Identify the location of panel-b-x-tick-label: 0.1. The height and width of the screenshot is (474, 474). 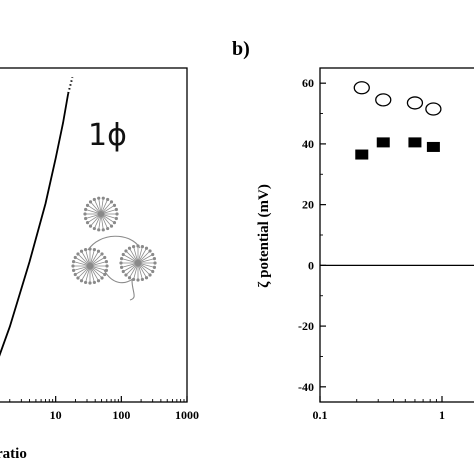
(320, 415).